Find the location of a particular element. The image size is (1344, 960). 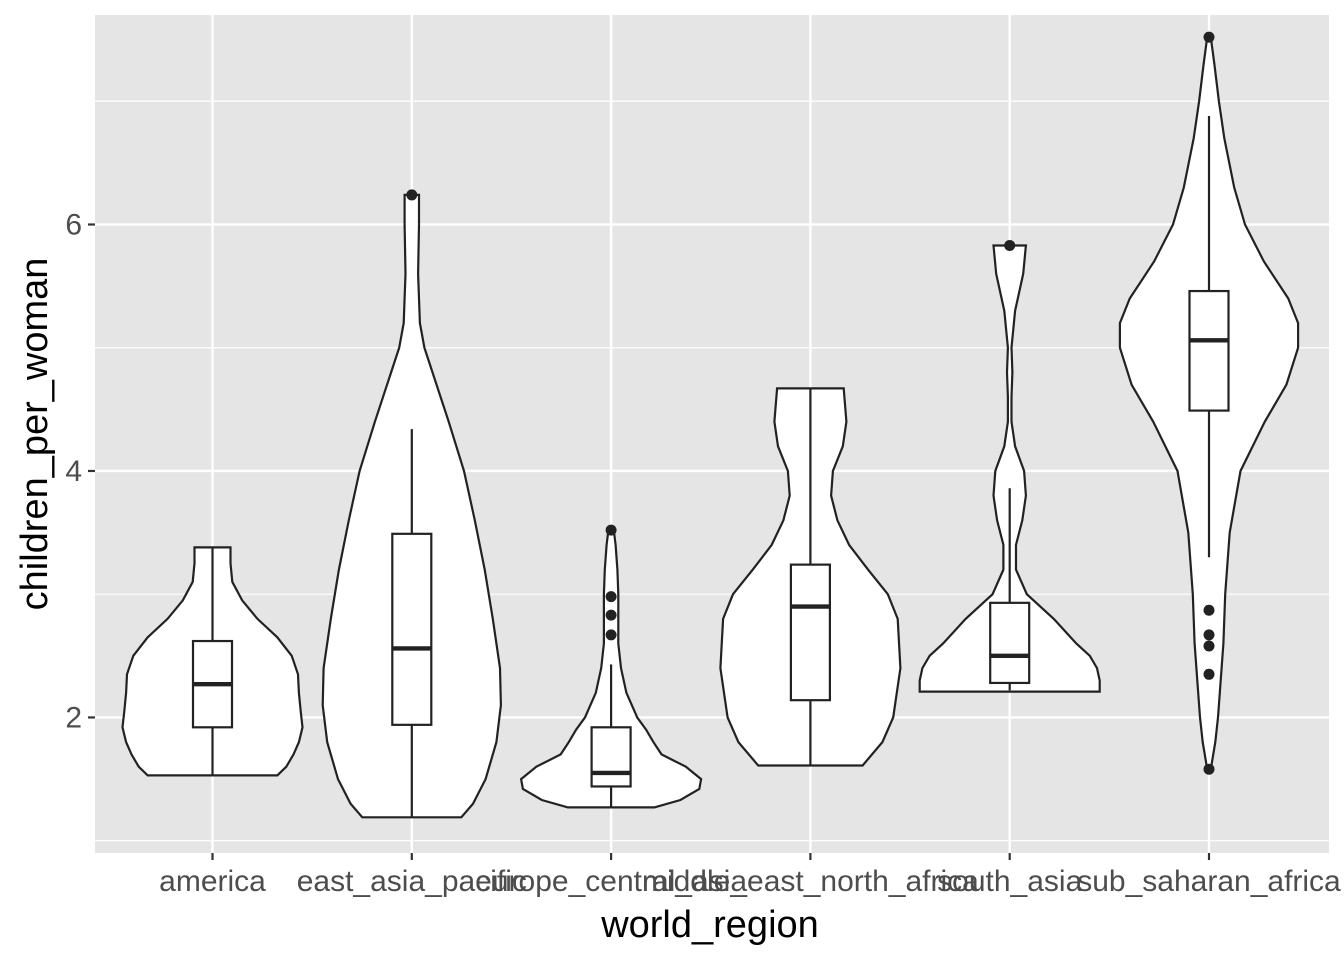

x-tick-label: europe_central_asia is located at coordinates (611, 881).